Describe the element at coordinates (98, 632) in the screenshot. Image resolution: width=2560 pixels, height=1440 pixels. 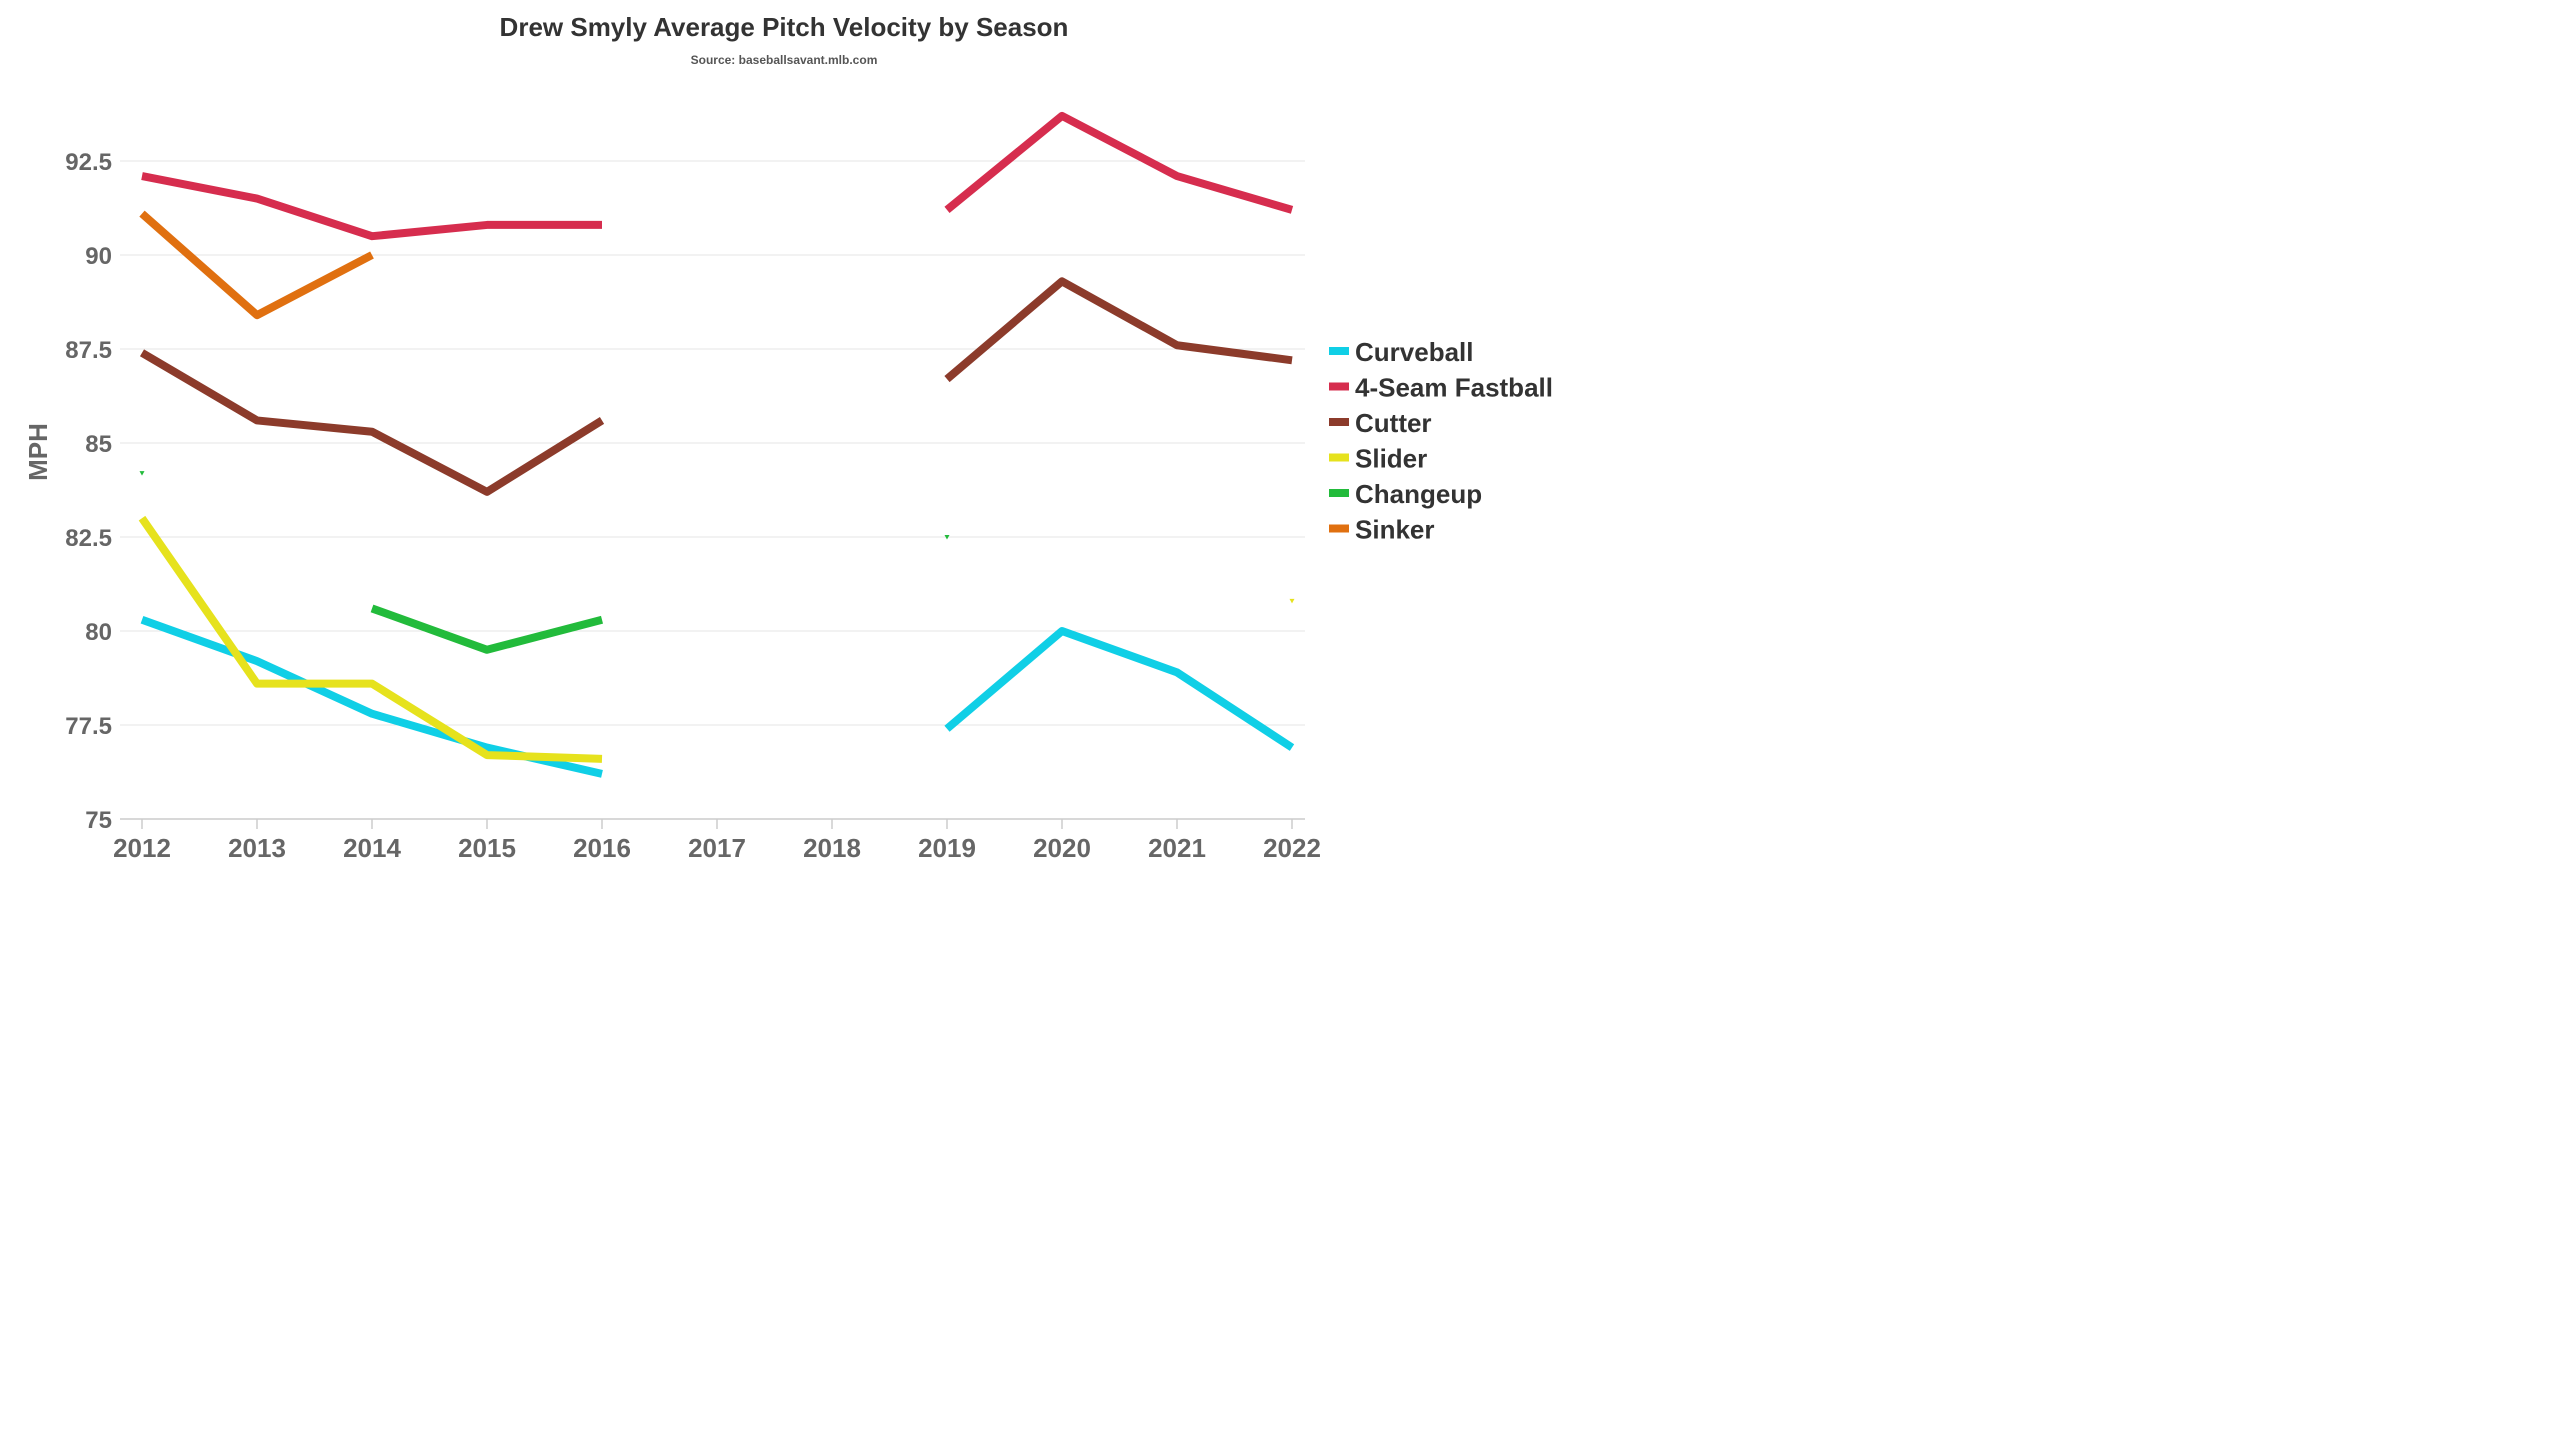
I see `y-tick-label: 80` at that location.